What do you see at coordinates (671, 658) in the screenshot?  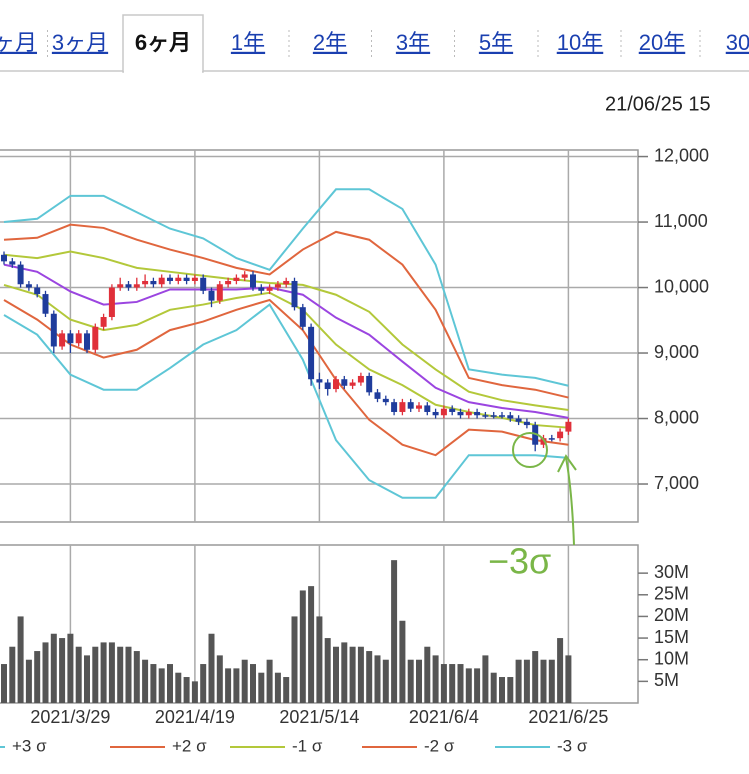 I see `y-tick-label: 10M` at bounding box center [671, 658].